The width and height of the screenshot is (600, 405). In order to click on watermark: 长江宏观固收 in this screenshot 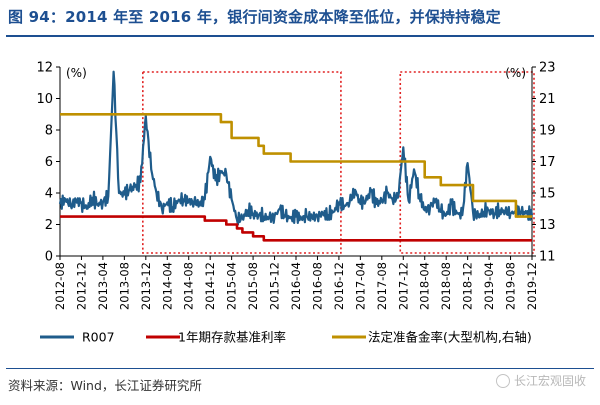, I will do `click(540, 380)`.